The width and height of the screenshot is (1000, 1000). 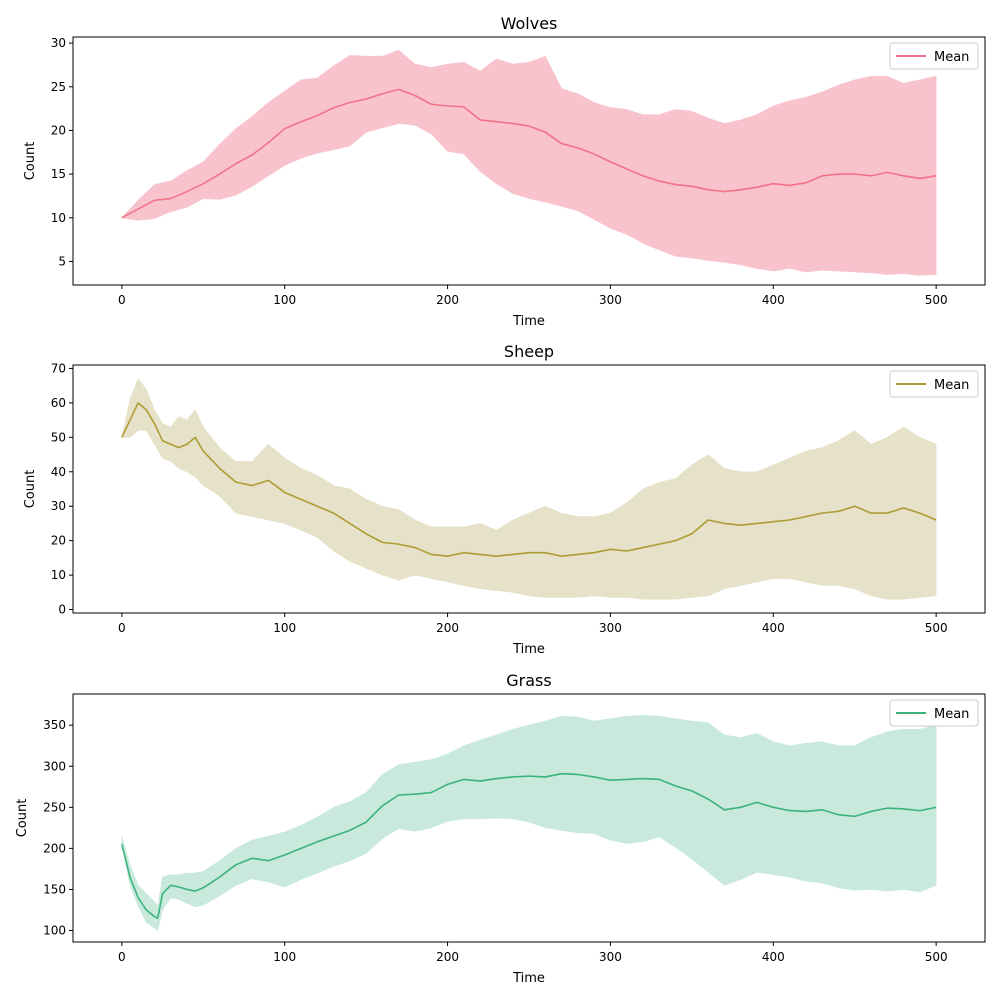 I want to click on y-tick-label: 150, so click(x=54, y=889).